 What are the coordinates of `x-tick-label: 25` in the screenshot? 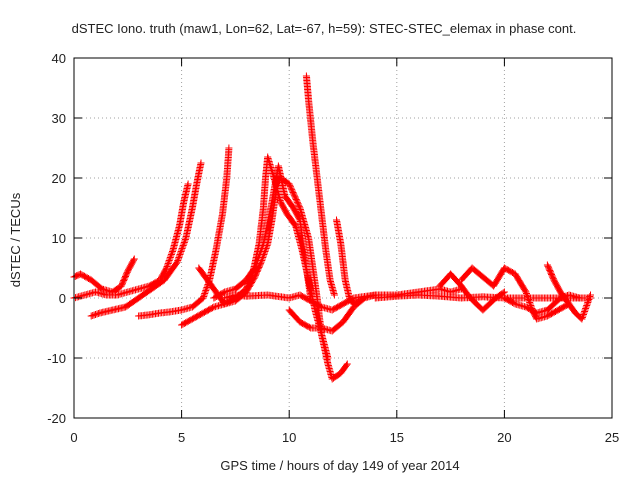 It's located at (612, 437).